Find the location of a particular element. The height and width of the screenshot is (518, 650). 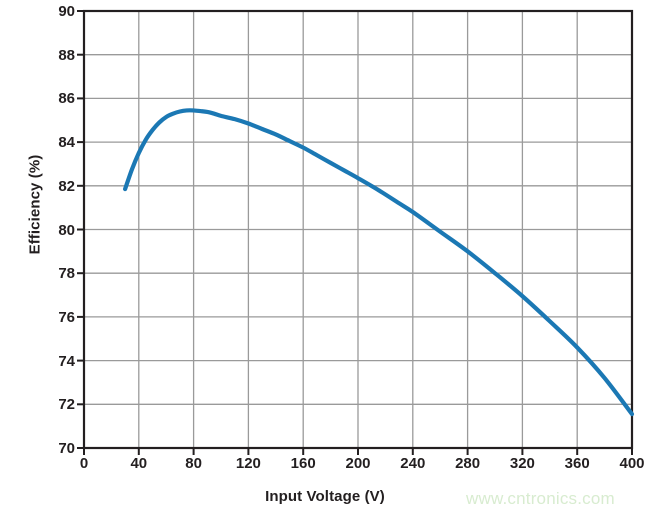

x-tick-label: 360 is located at coordinates (577, 463).